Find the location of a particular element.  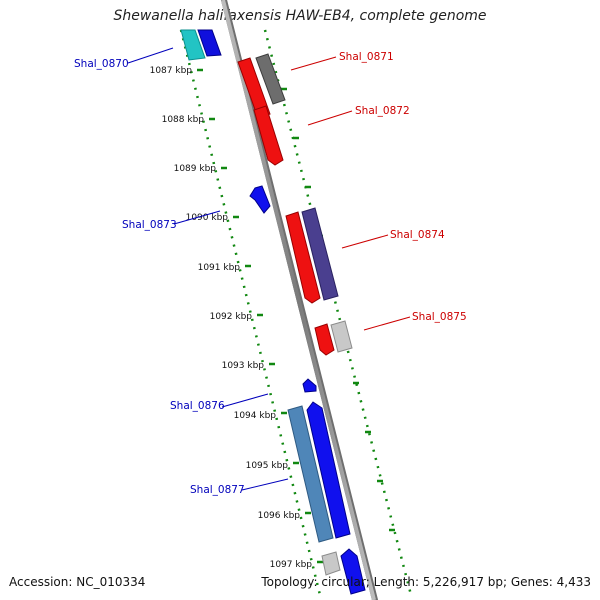

gene-shal-0870b is located at coordinates (209, 43).